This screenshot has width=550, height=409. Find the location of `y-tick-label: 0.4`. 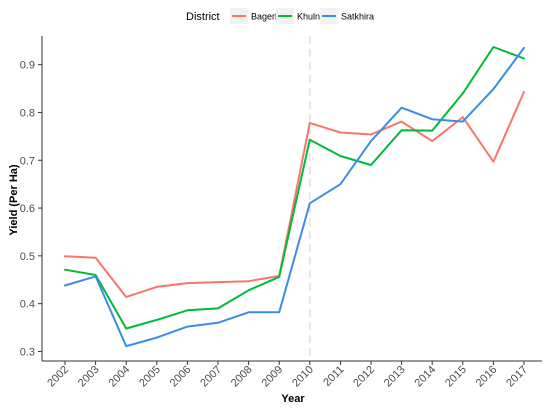

y-tick-label: 0.4 is located at coordinates (27, 305).